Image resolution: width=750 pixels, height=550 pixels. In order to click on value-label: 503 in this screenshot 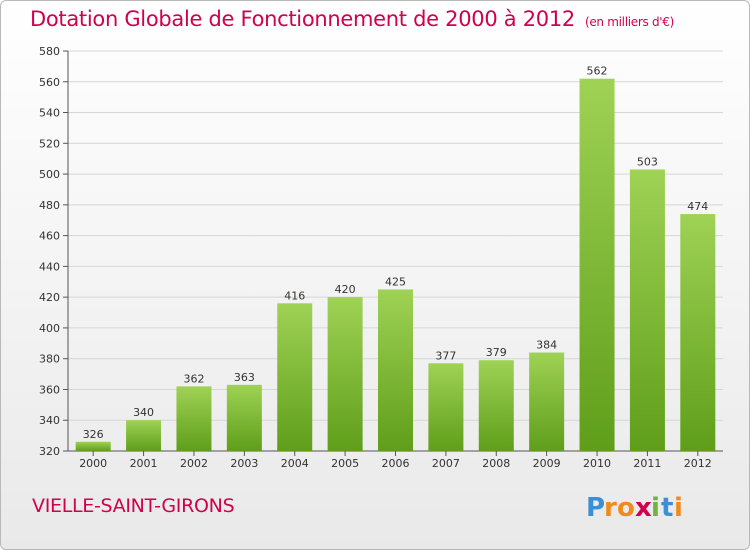, I will do `click(647, 161)`.